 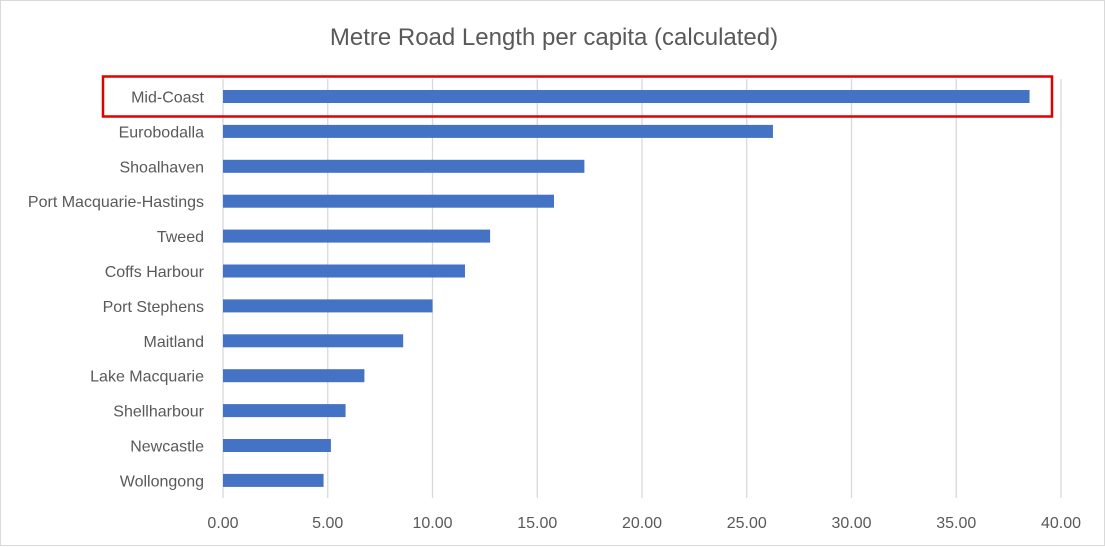 What do you see at coordinates (537, 523) in the screenshot?
I see `x-tick-label: 15.00` at bounding box center [537, 523].